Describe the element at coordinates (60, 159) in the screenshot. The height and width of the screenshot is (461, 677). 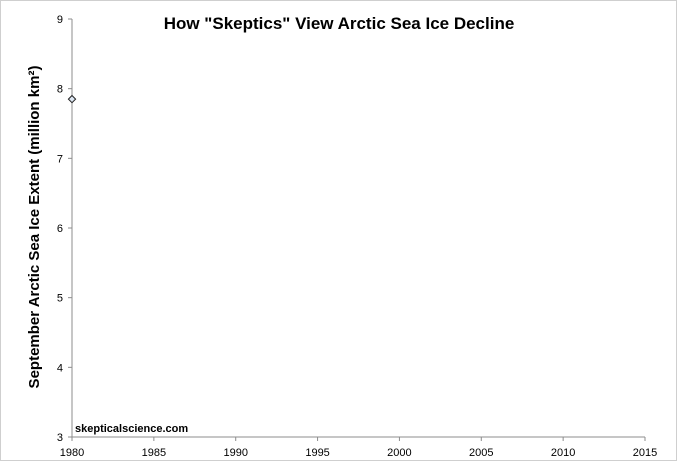
I see `y-tick-label: 7` at that location.